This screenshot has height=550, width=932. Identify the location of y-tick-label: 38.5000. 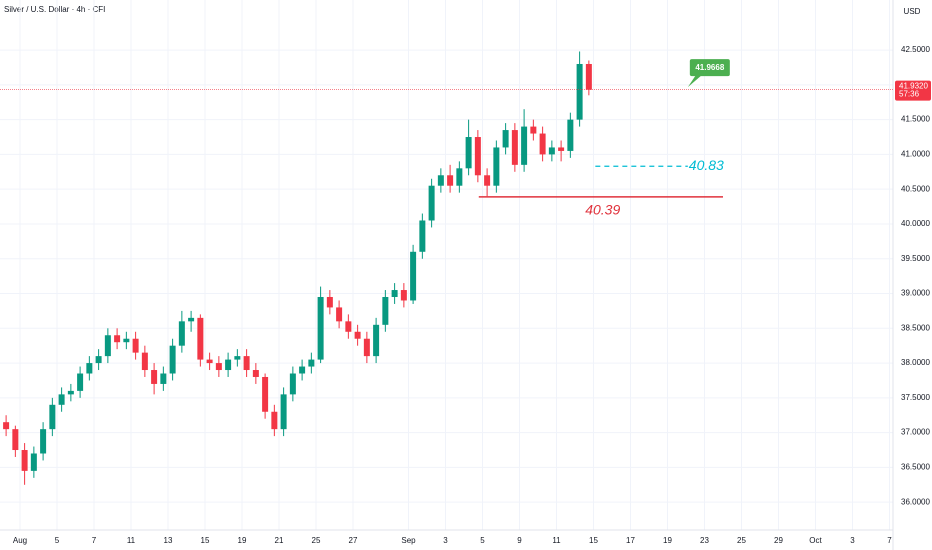
(915, 327).